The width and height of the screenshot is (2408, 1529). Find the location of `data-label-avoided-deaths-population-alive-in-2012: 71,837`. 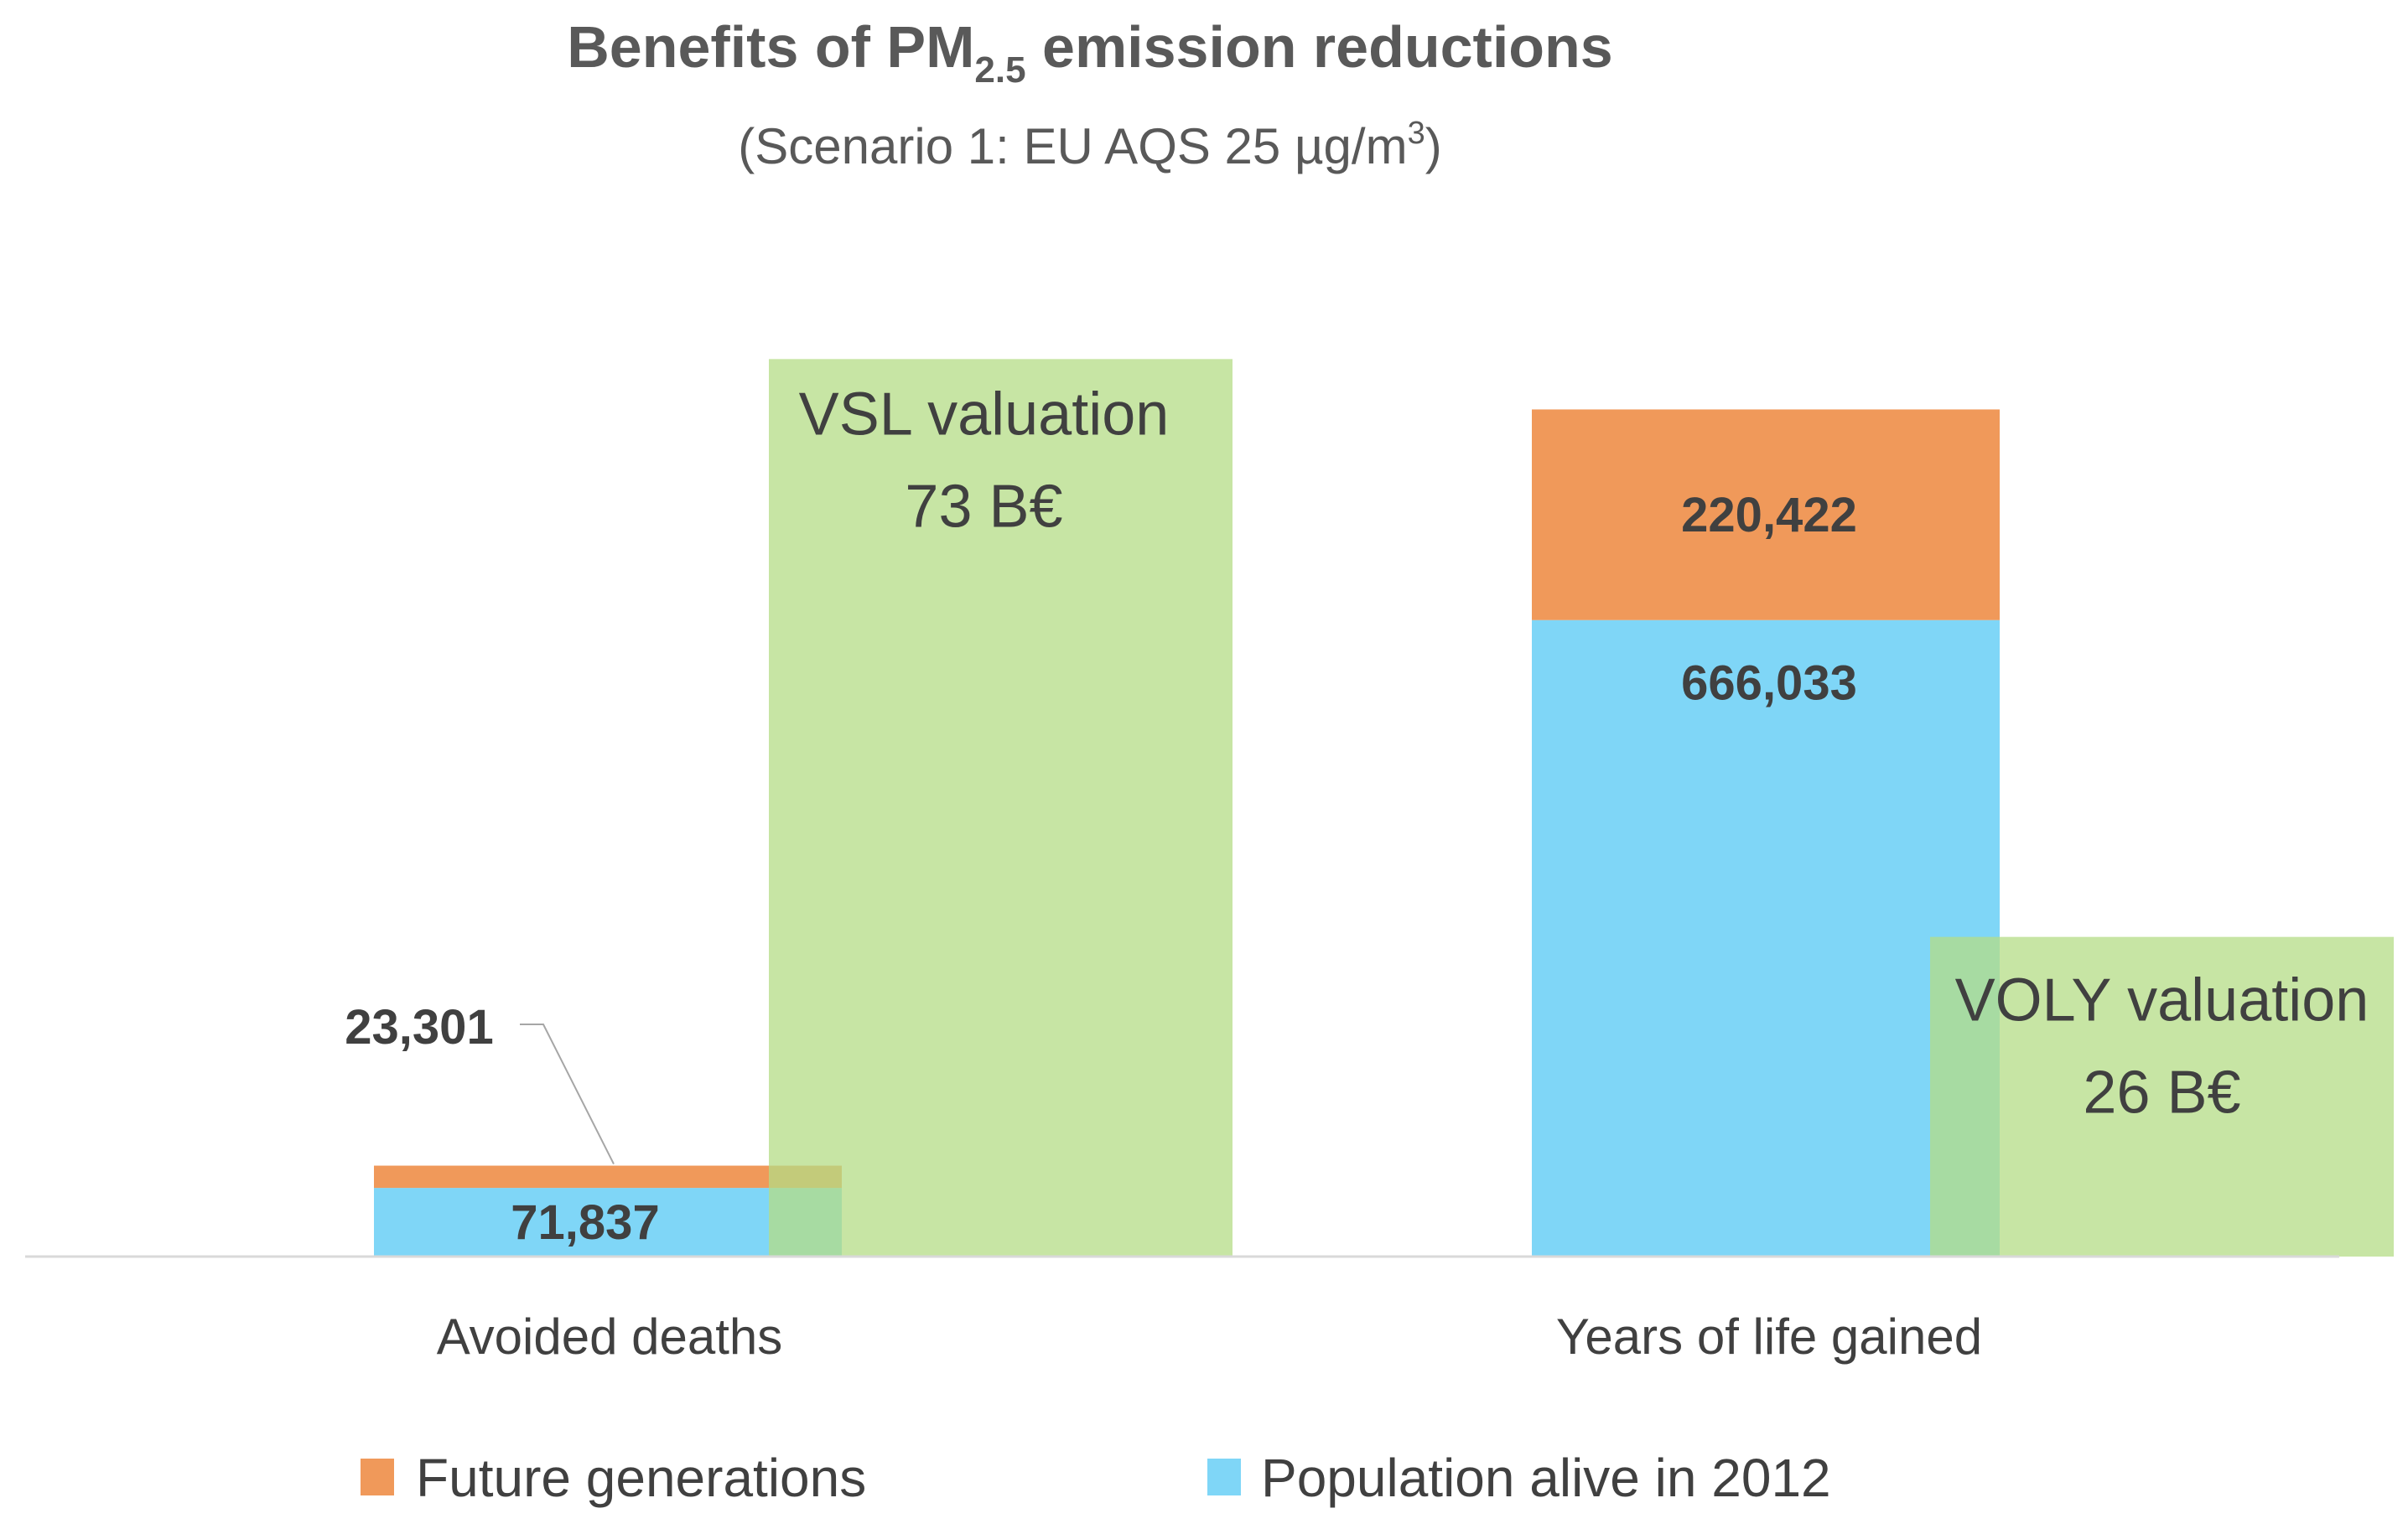

data-label-avoided-deaths-population-alive-in-2012: 71,837 is located at coordinates (585, 1222).